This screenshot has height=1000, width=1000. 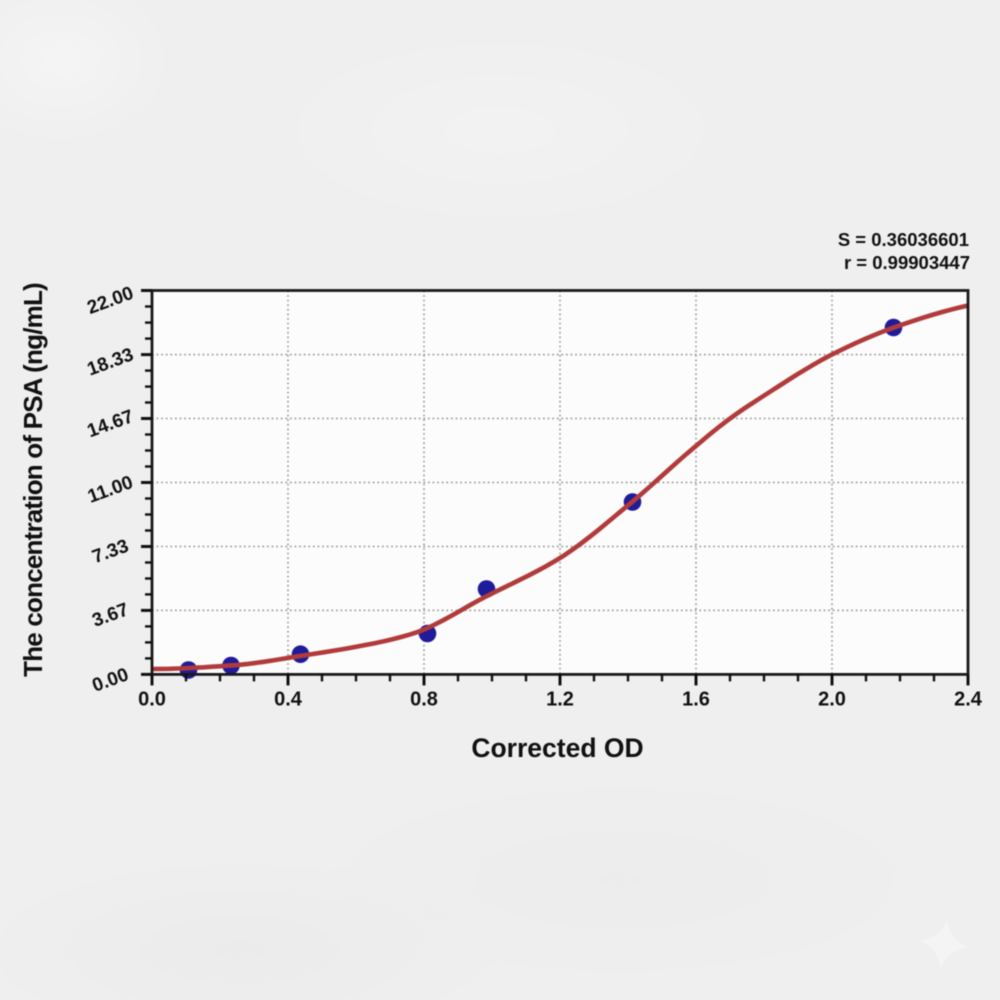 What do you see at coordinates (288, 700) in the screenshot?
I see `svg-text: 0.4` at bounding box center [288, 700].